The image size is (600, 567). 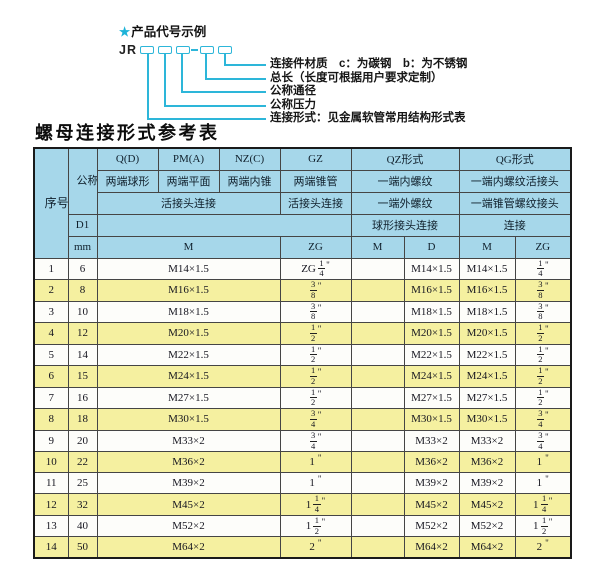 What do you see at coordinates (539, 547) in the screenshot?
I see `qg-prefix: 2` at bounding box center [539, 547].